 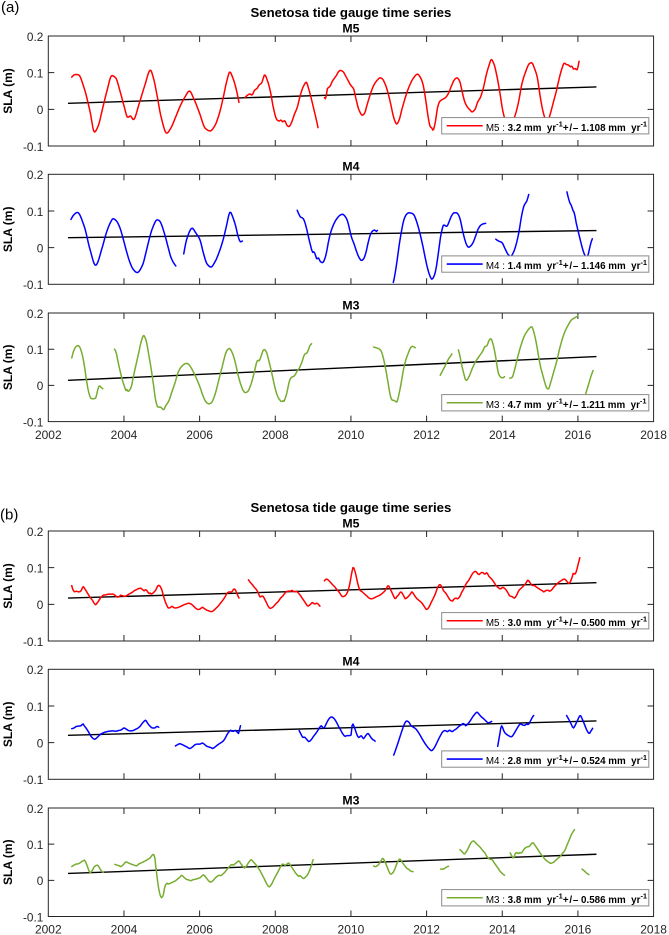 I want to click on svg-text:M5 : 3.0 mm yr-1+ / – 0.500 m: M5 : 3.0 mm yr-1+ / – 0.500 mm yr-1, so click(x=566, y=622).